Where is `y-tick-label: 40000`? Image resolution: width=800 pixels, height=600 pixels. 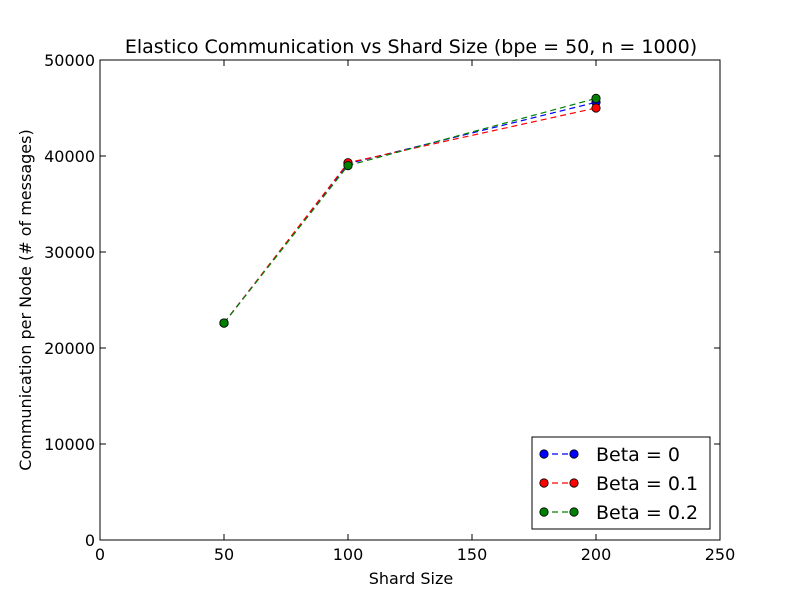
y-tick-label: 40000 is located at coordinates (69, 156).